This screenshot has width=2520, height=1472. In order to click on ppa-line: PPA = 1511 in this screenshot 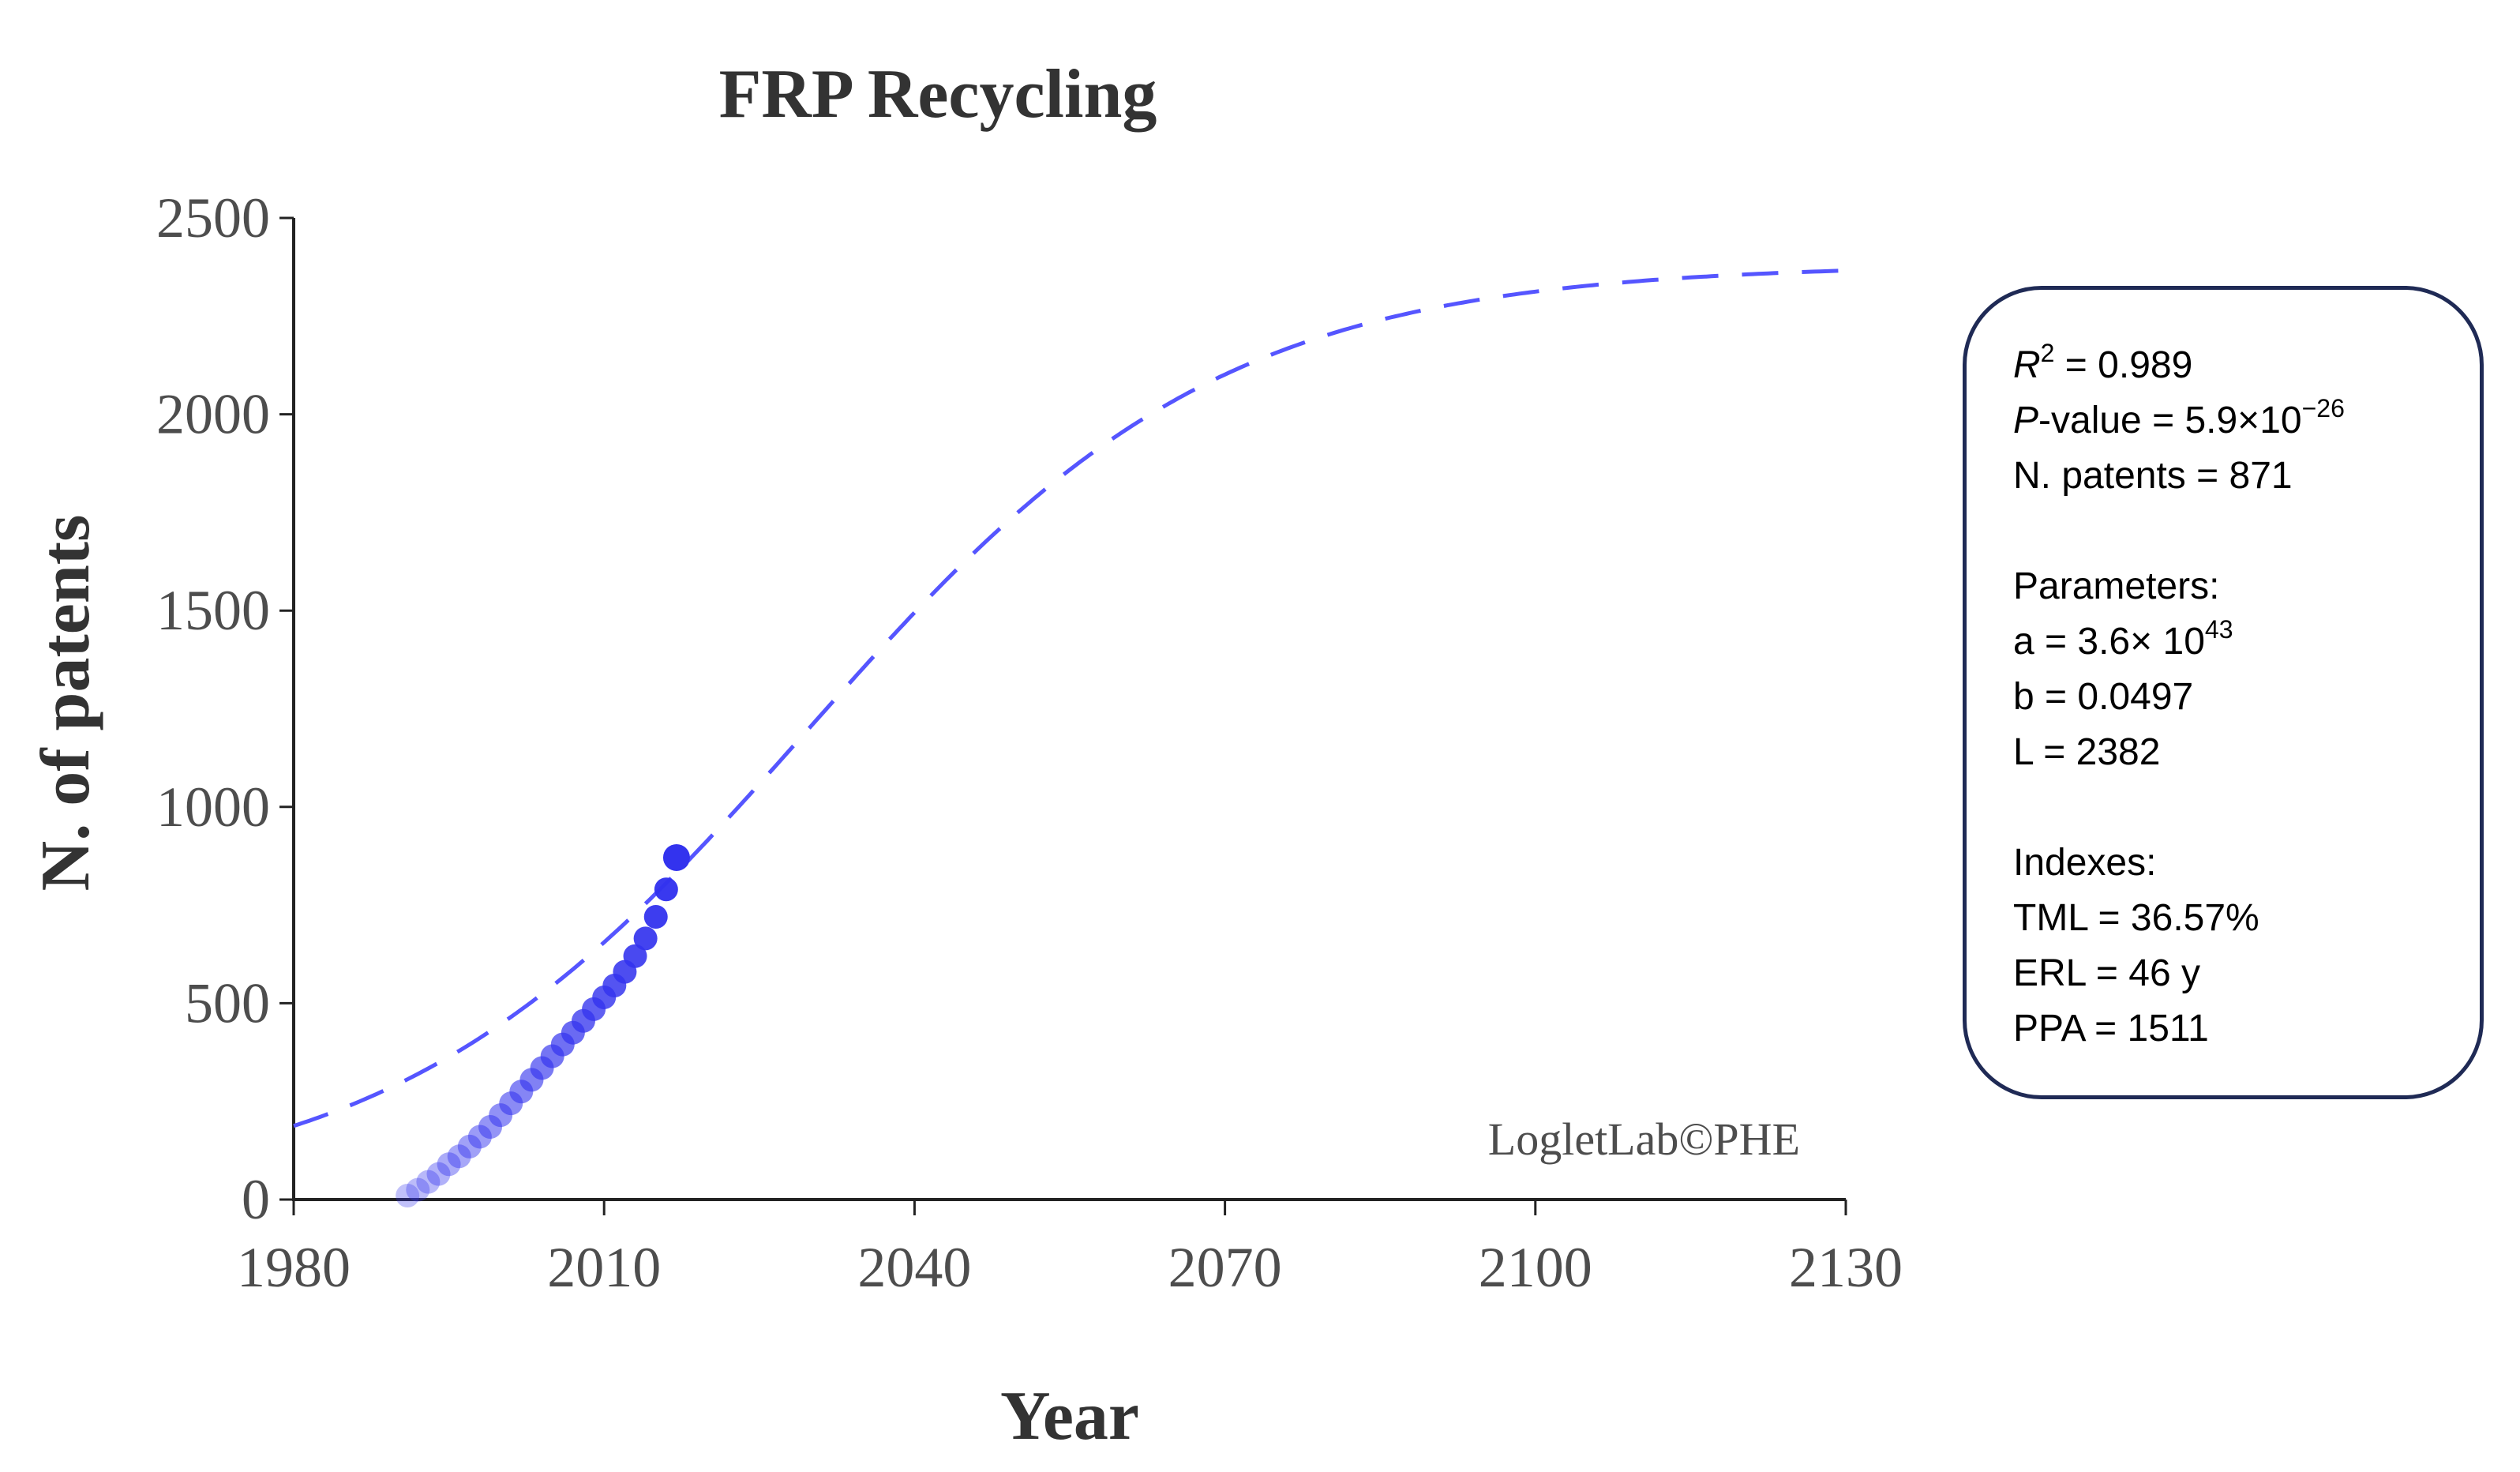, I will do `click(2111, 1029)`.